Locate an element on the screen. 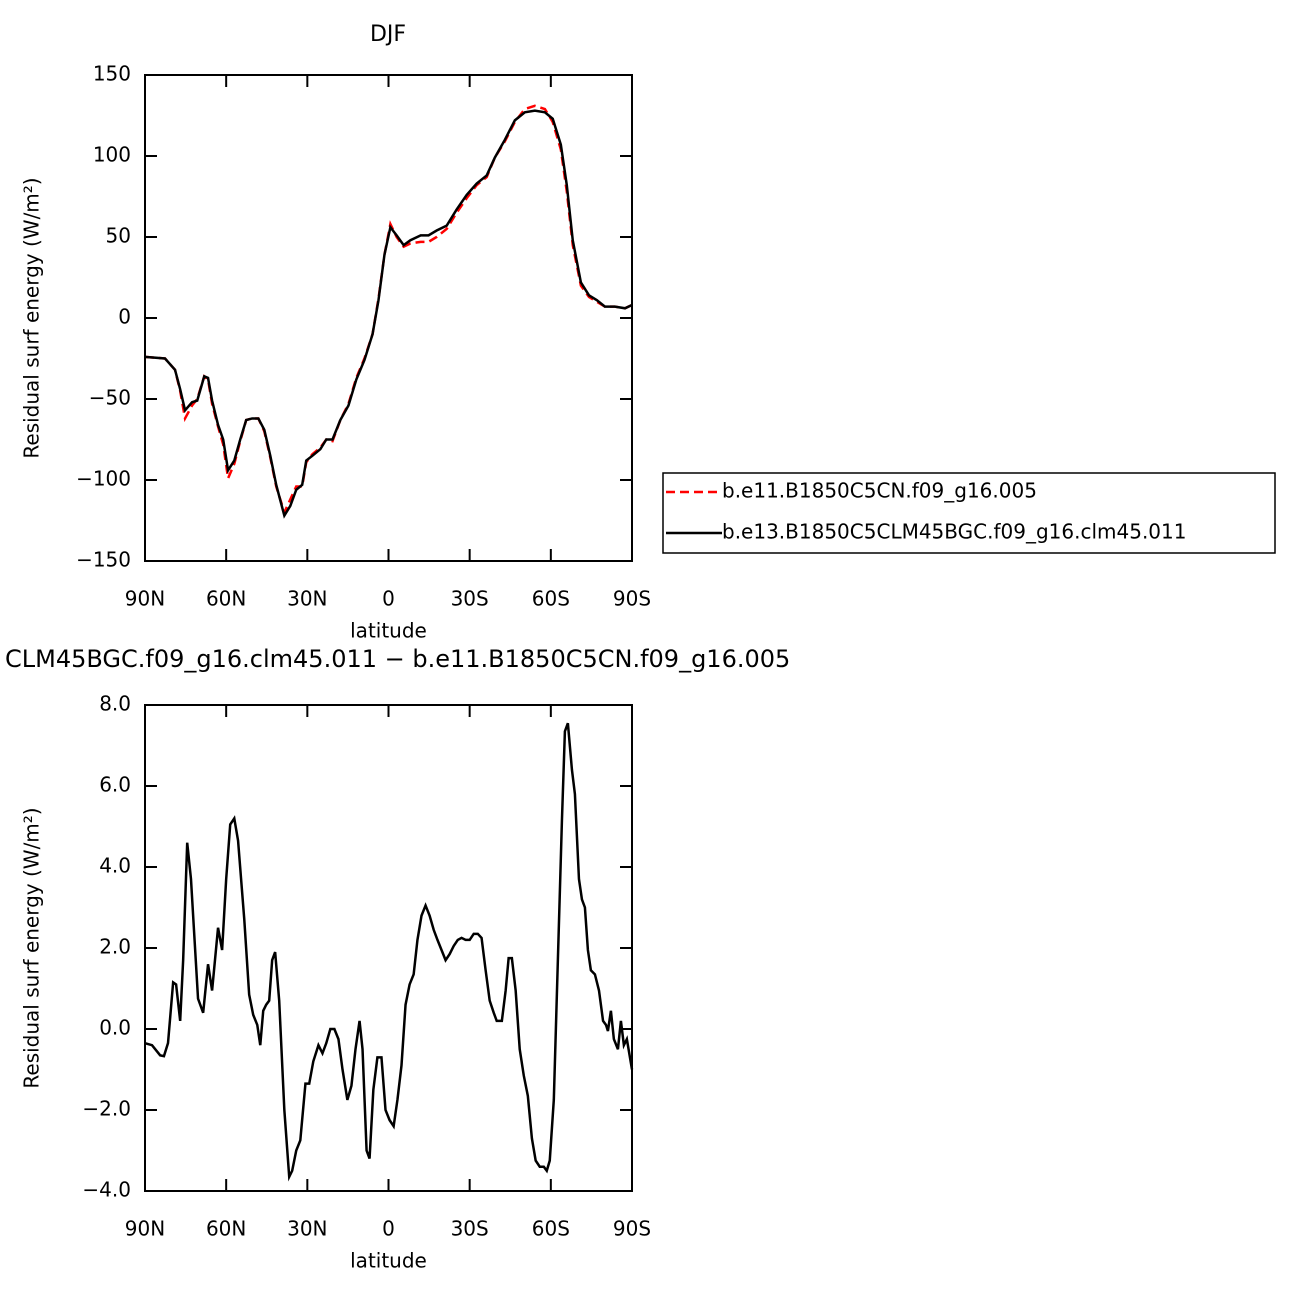  y-tick-label: 50 is located at coordinates (118, 236).